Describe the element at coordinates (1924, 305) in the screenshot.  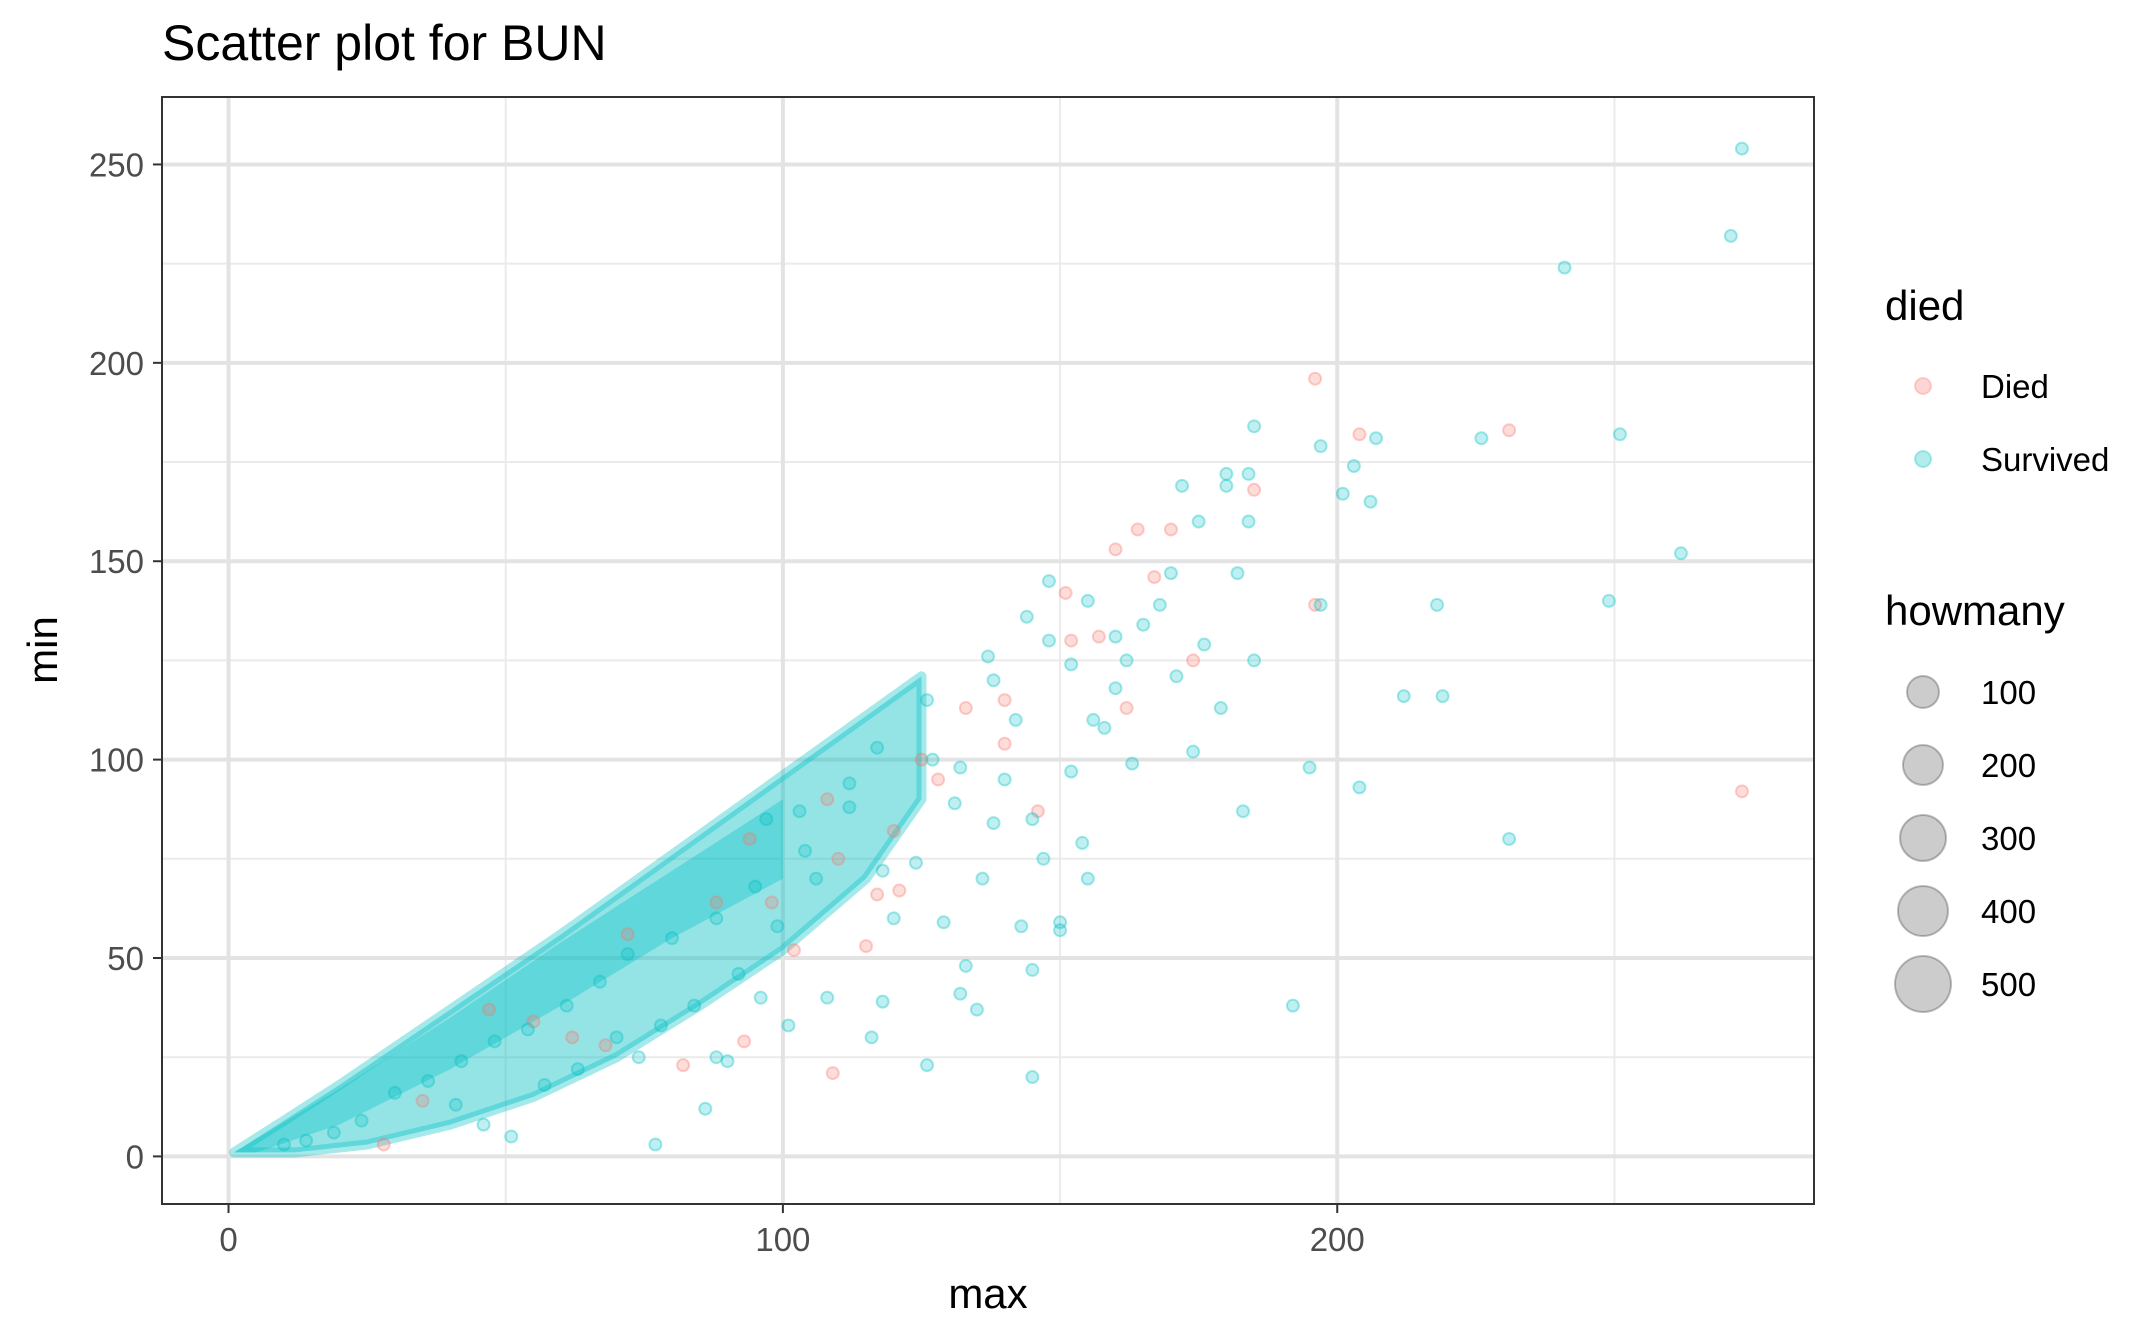
I see `color-legend-title: died` at that location.